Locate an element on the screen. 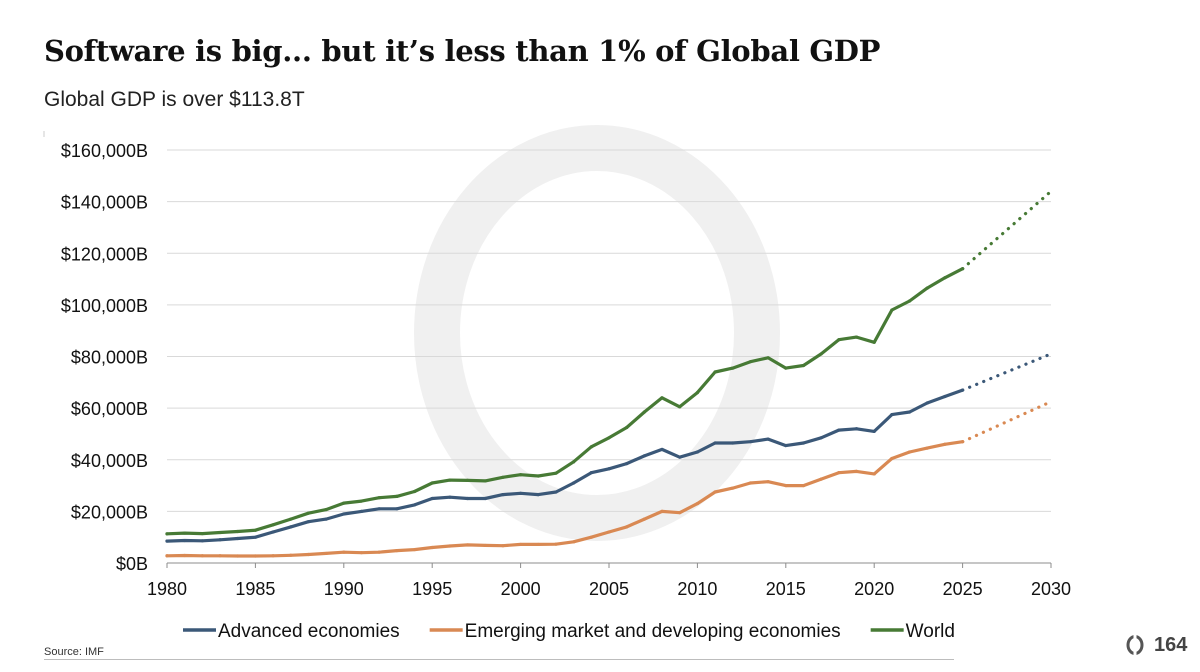 The image size is (1200, 672). x-tick-label: 2015 is located at coordinates (786, 589).